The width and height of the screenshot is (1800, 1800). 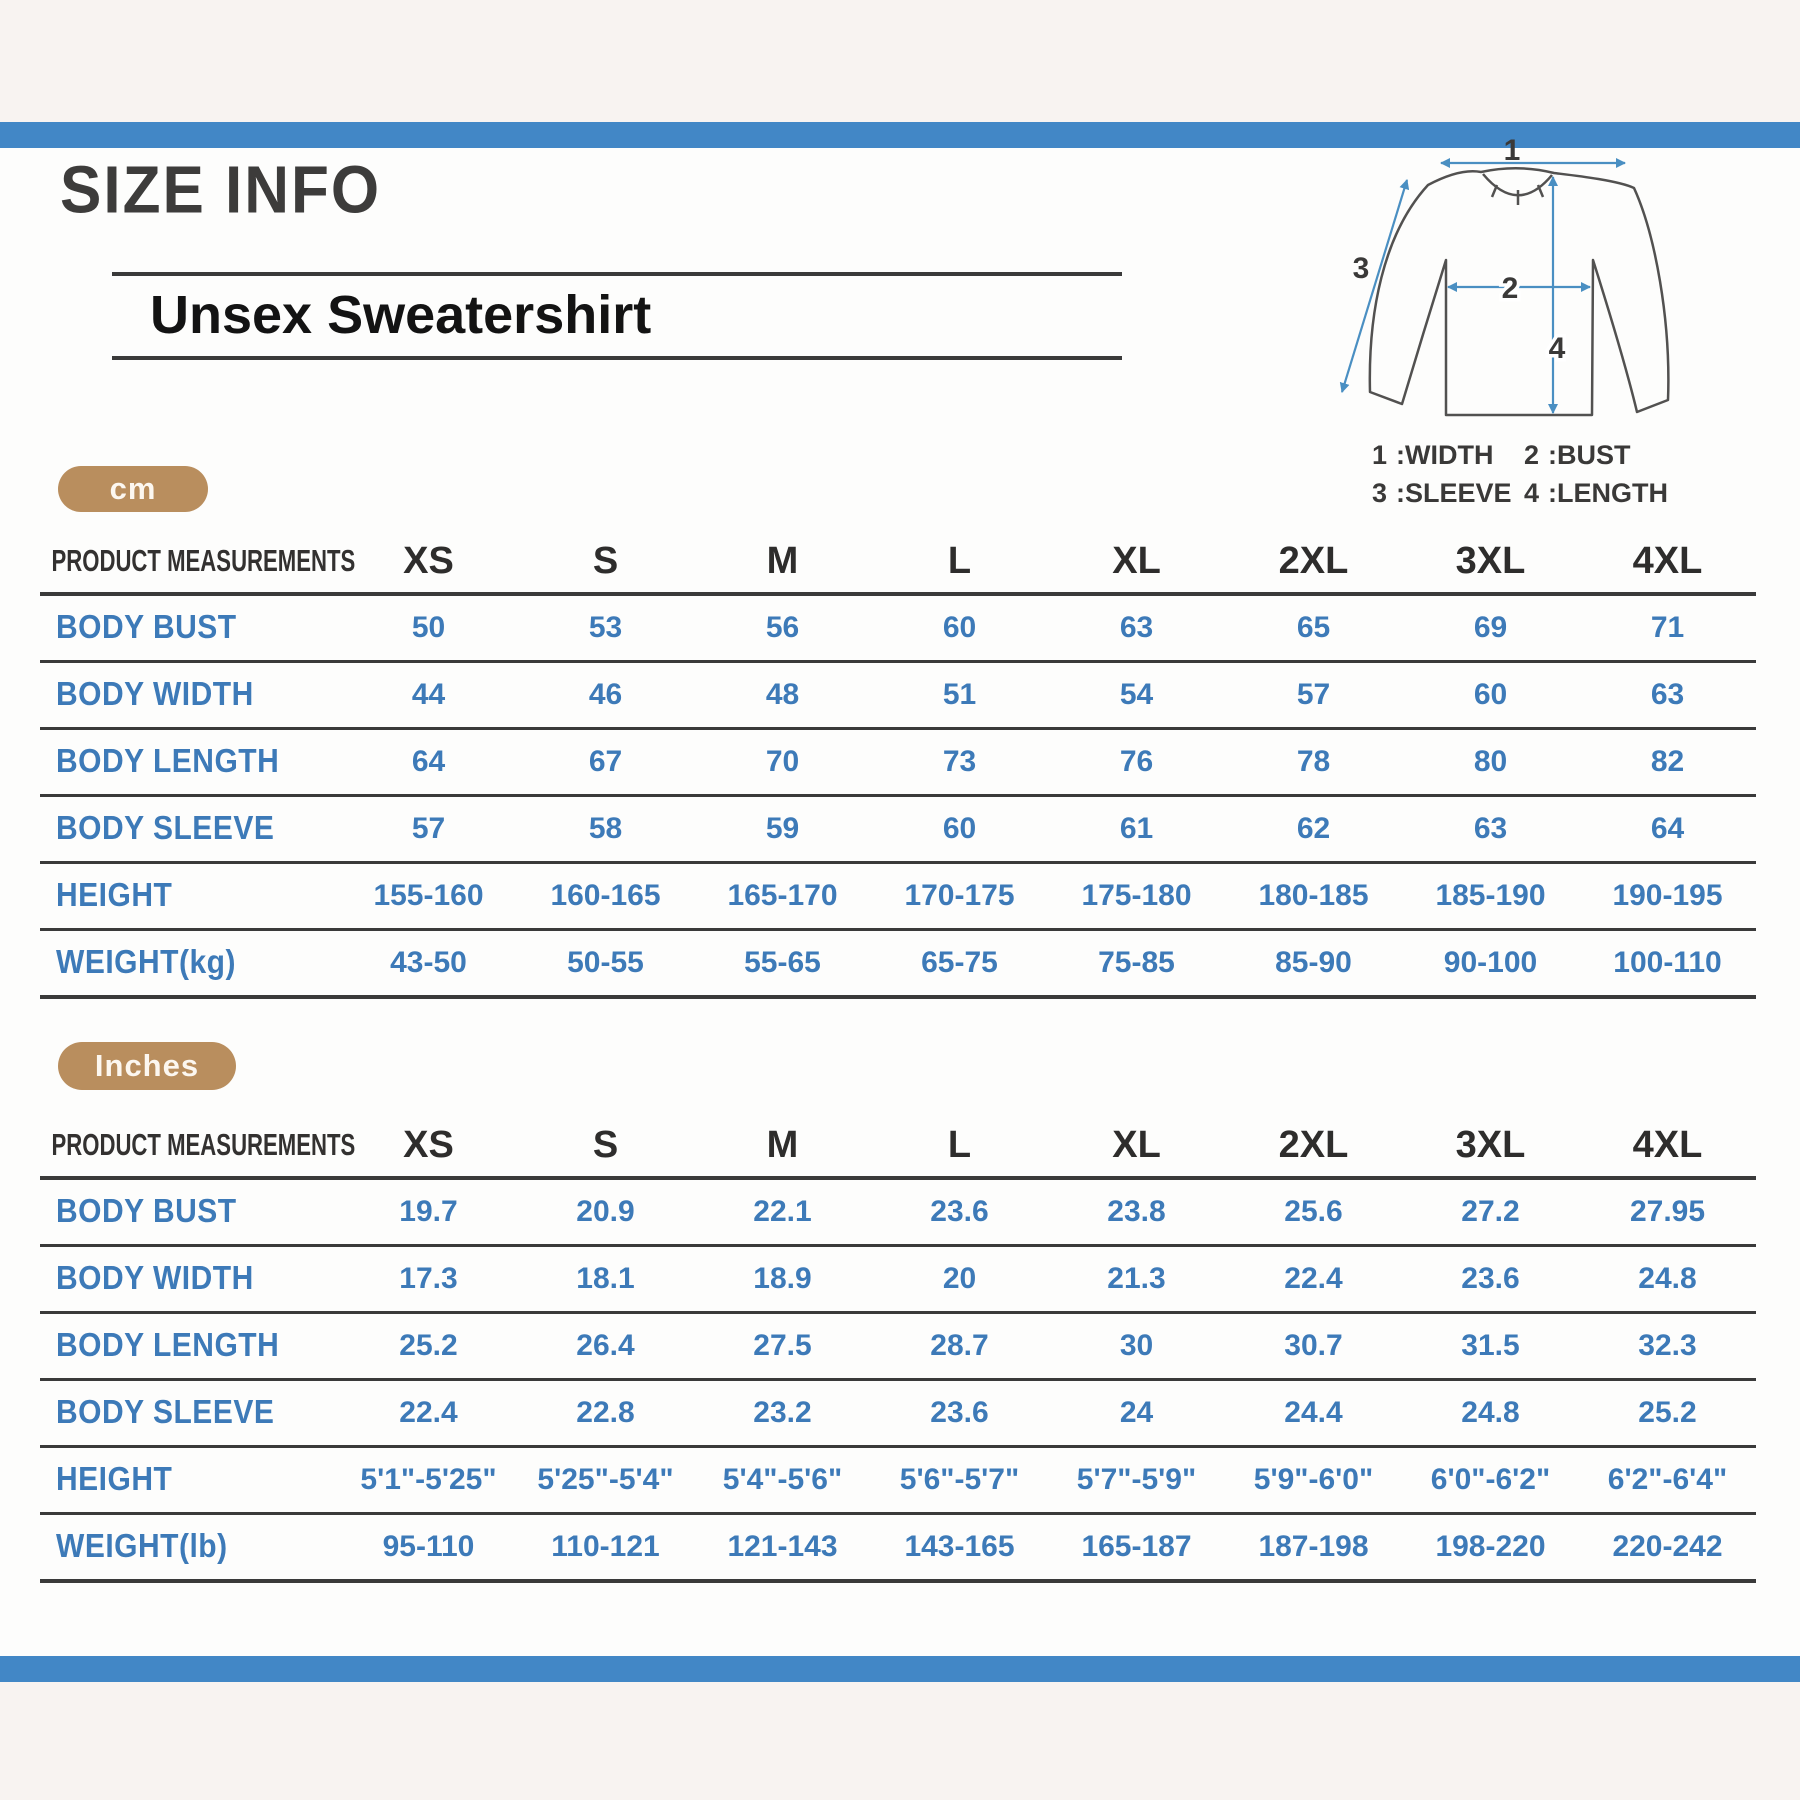 I want to click on measurement-value: 65-75, so click(x=959, y=962).